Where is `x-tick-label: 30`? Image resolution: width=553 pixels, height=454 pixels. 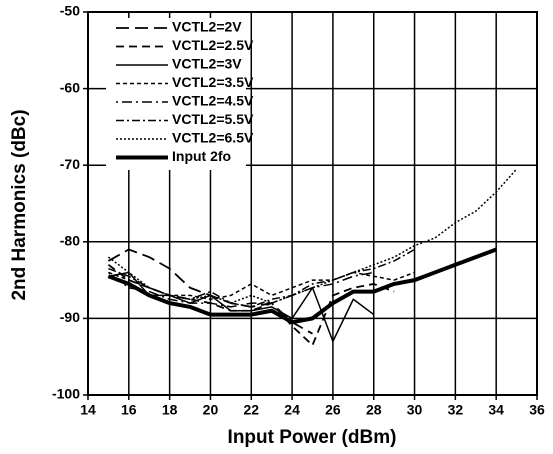 x-tick-label: 30 is located at coordinates (415, 410).